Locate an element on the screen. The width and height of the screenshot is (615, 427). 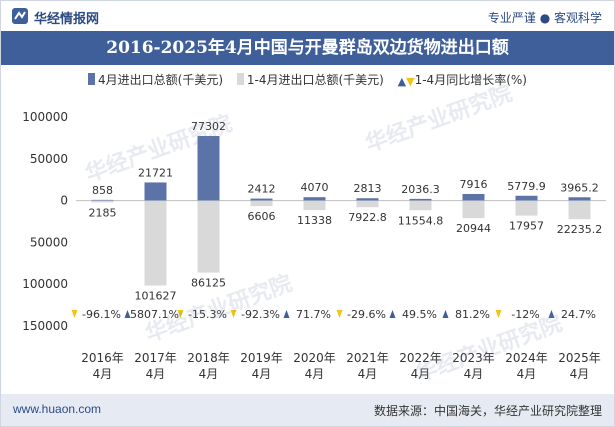
data-label-cumulative: 6606 is located at coordinates (262, 216).